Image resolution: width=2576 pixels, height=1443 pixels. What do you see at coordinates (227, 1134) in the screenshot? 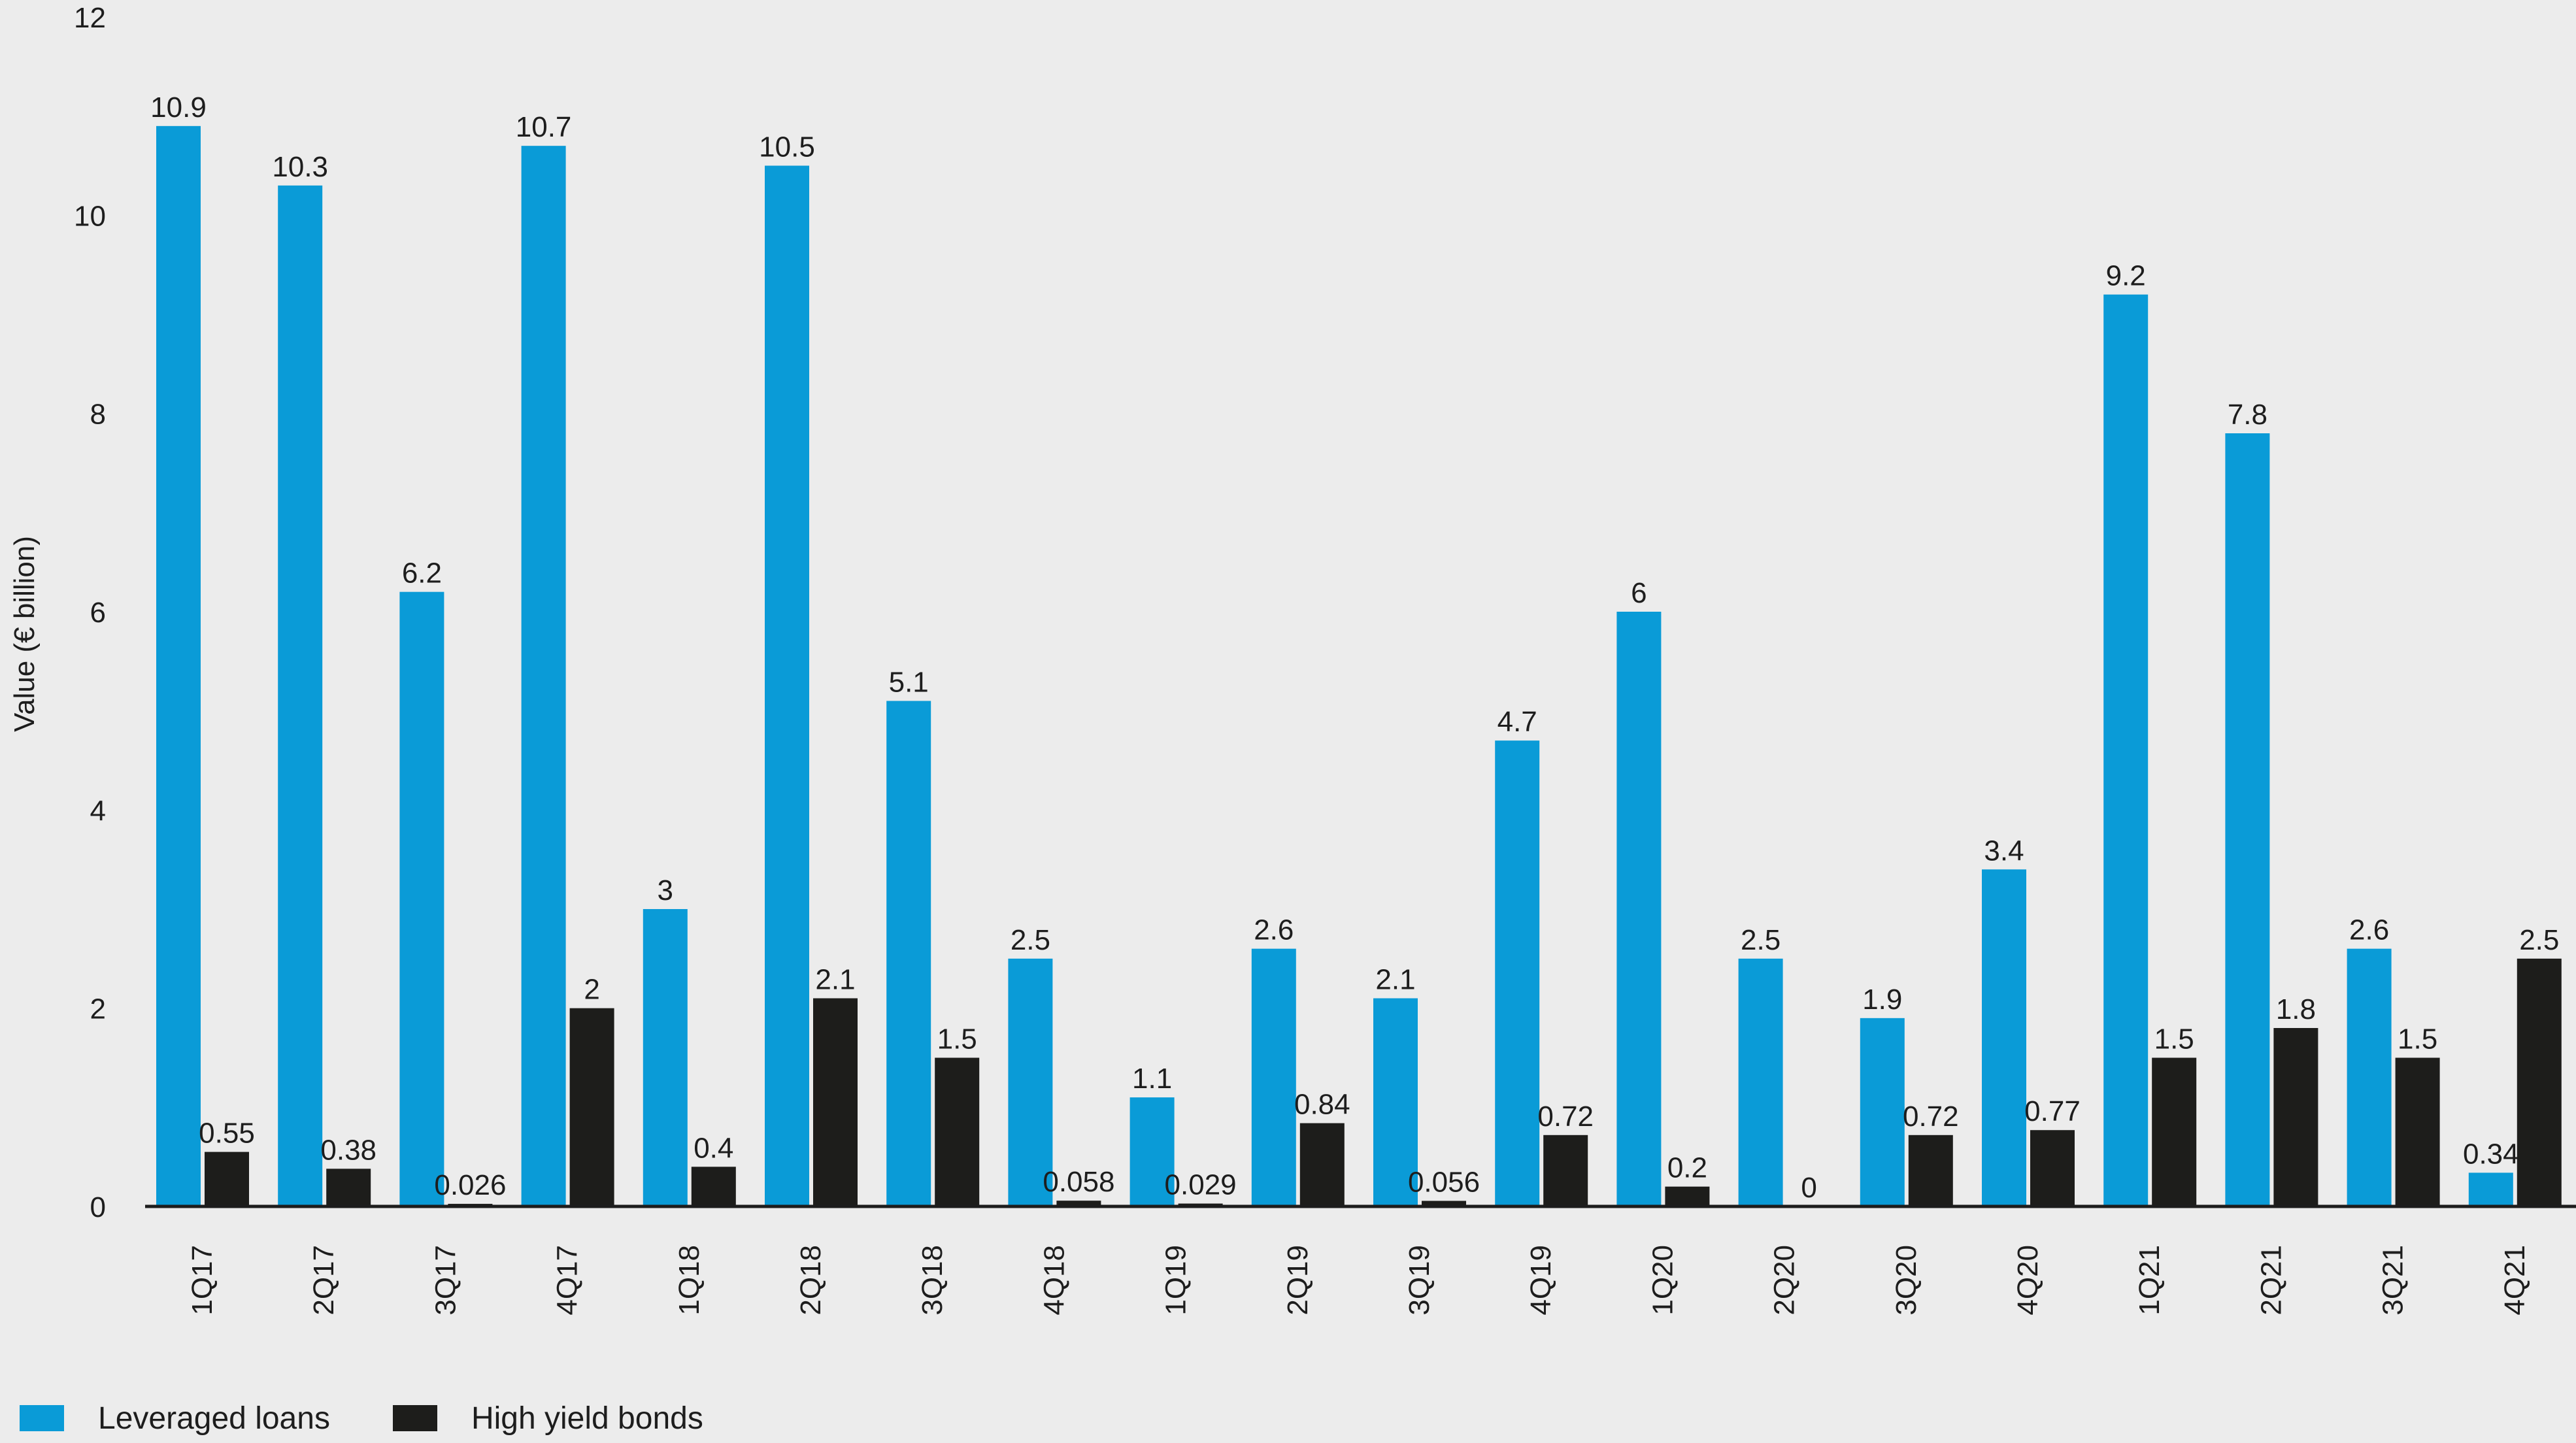
I see `bar-value-label: 0.55` at bounding box center [227, 1134].